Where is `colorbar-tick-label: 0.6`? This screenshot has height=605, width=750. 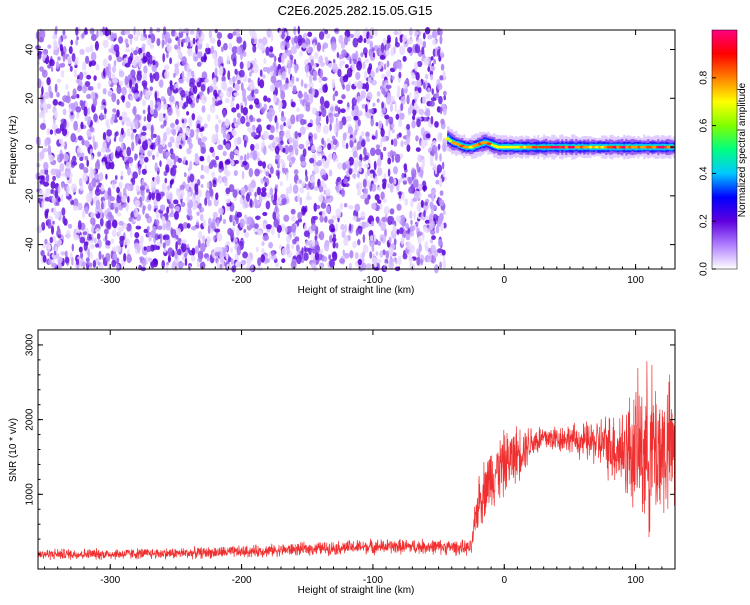 colorbar-tick-label: 0.6 is located at coordinates (704, 125).